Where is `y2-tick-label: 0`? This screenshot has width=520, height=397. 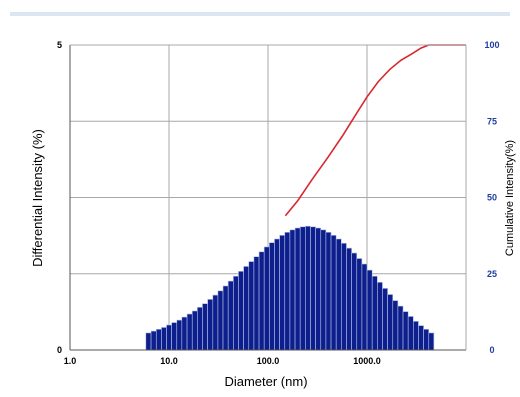 y2-tick-label: 0 is located at coordinates (491, 350).